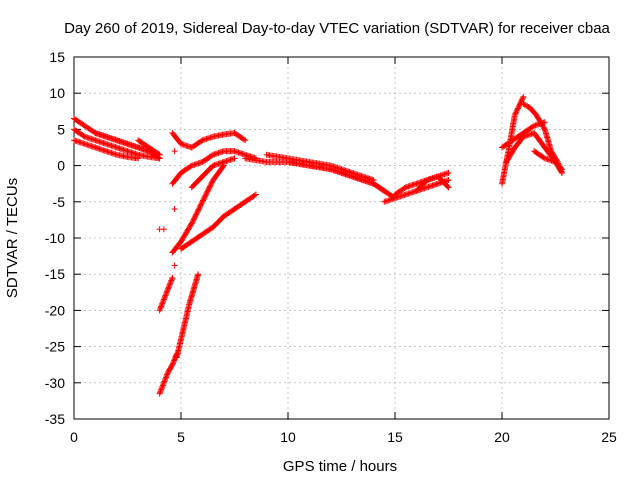 This screenshot has width=640, height=480. I want to click on series-isolated, so click(167, 208).